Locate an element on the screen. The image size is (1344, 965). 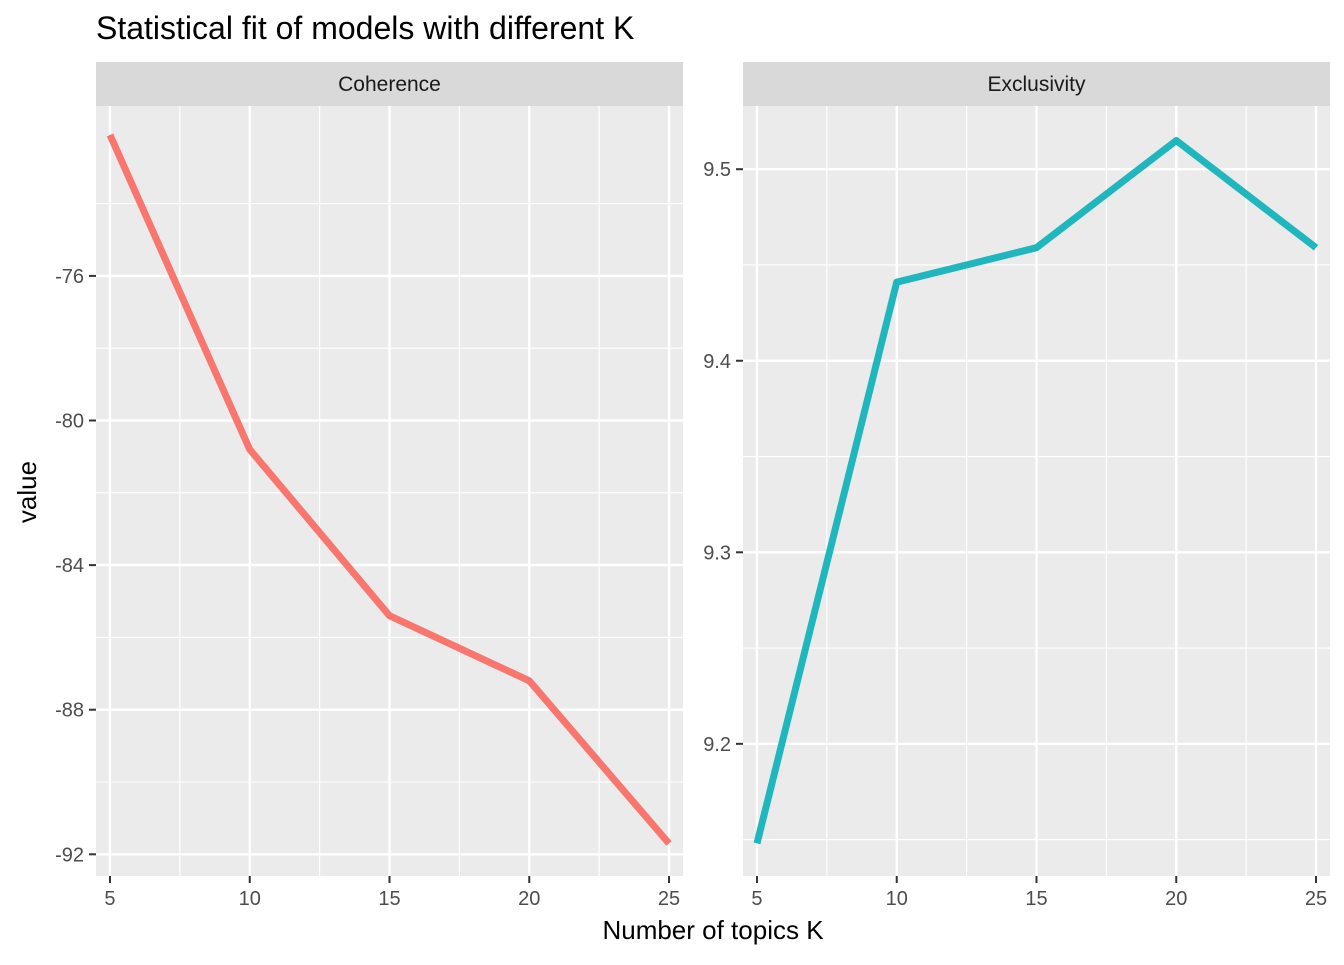
y-axis-title: value is located at coordinates (27, 492).